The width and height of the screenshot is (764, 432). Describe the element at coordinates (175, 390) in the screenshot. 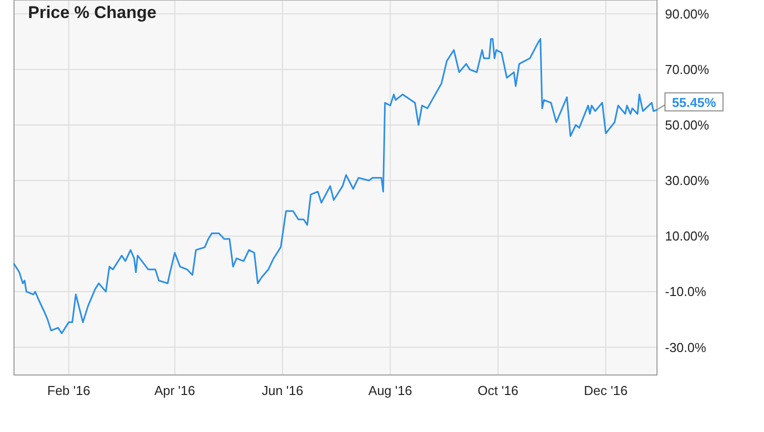

I see `x-tick-label: Apr '16` at that location.